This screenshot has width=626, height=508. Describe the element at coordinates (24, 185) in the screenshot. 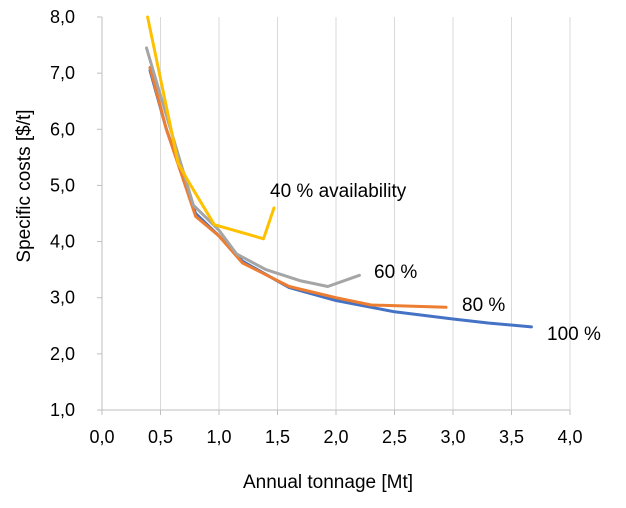

I see `y-axis-title: Specific costs [$/t]` at that location.